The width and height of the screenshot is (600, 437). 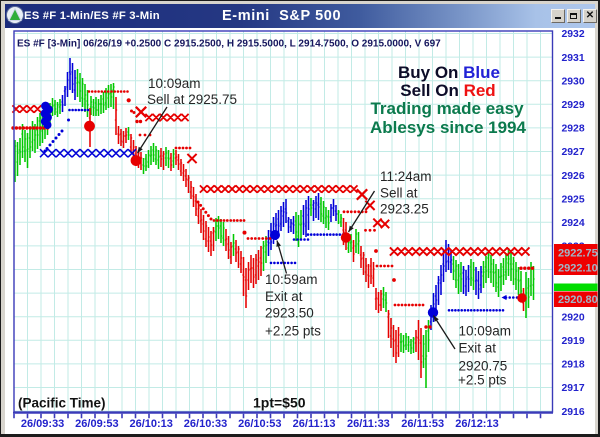 I want to click on svg-text: 26/10:13, so click(x=150, y=424).